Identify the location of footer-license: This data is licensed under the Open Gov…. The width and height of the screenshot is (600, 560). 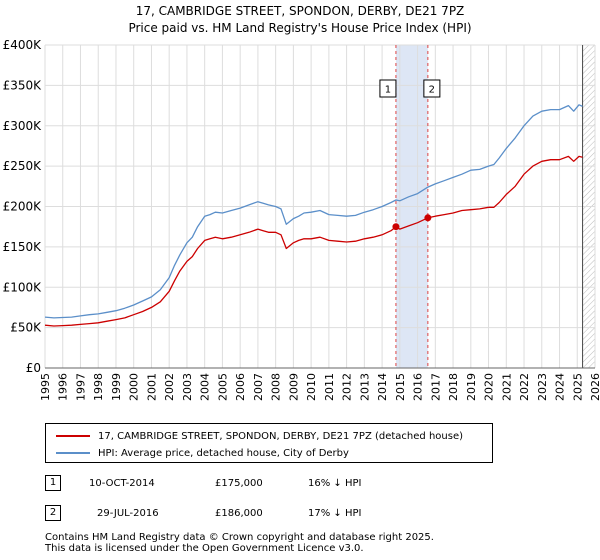
(204, 548).